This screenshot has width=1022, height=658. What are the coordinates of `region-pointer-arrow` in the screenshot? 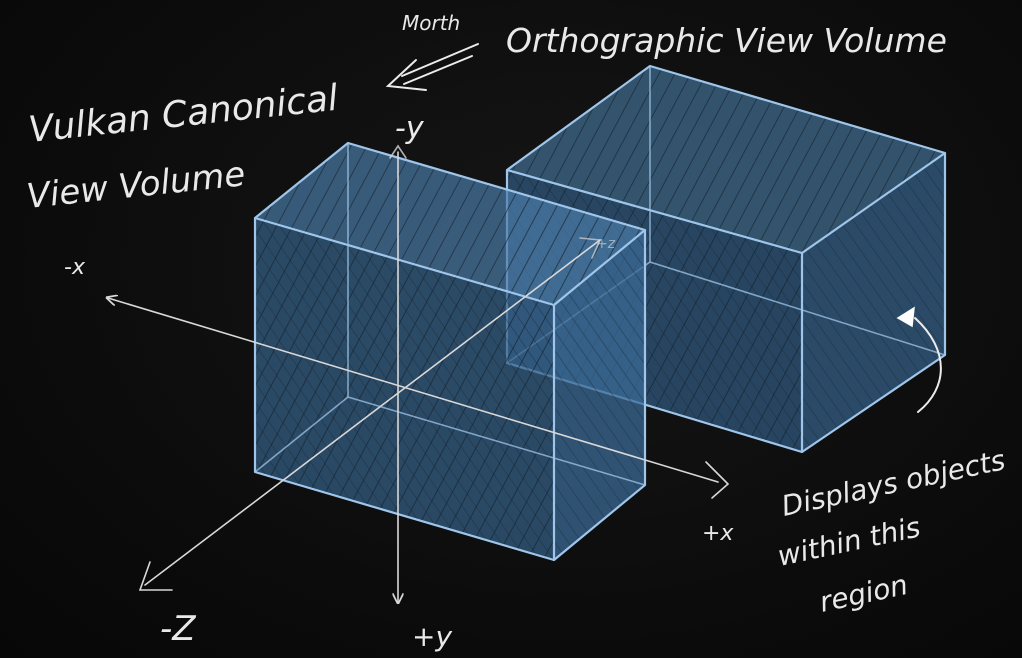 It's located at (919, 359).